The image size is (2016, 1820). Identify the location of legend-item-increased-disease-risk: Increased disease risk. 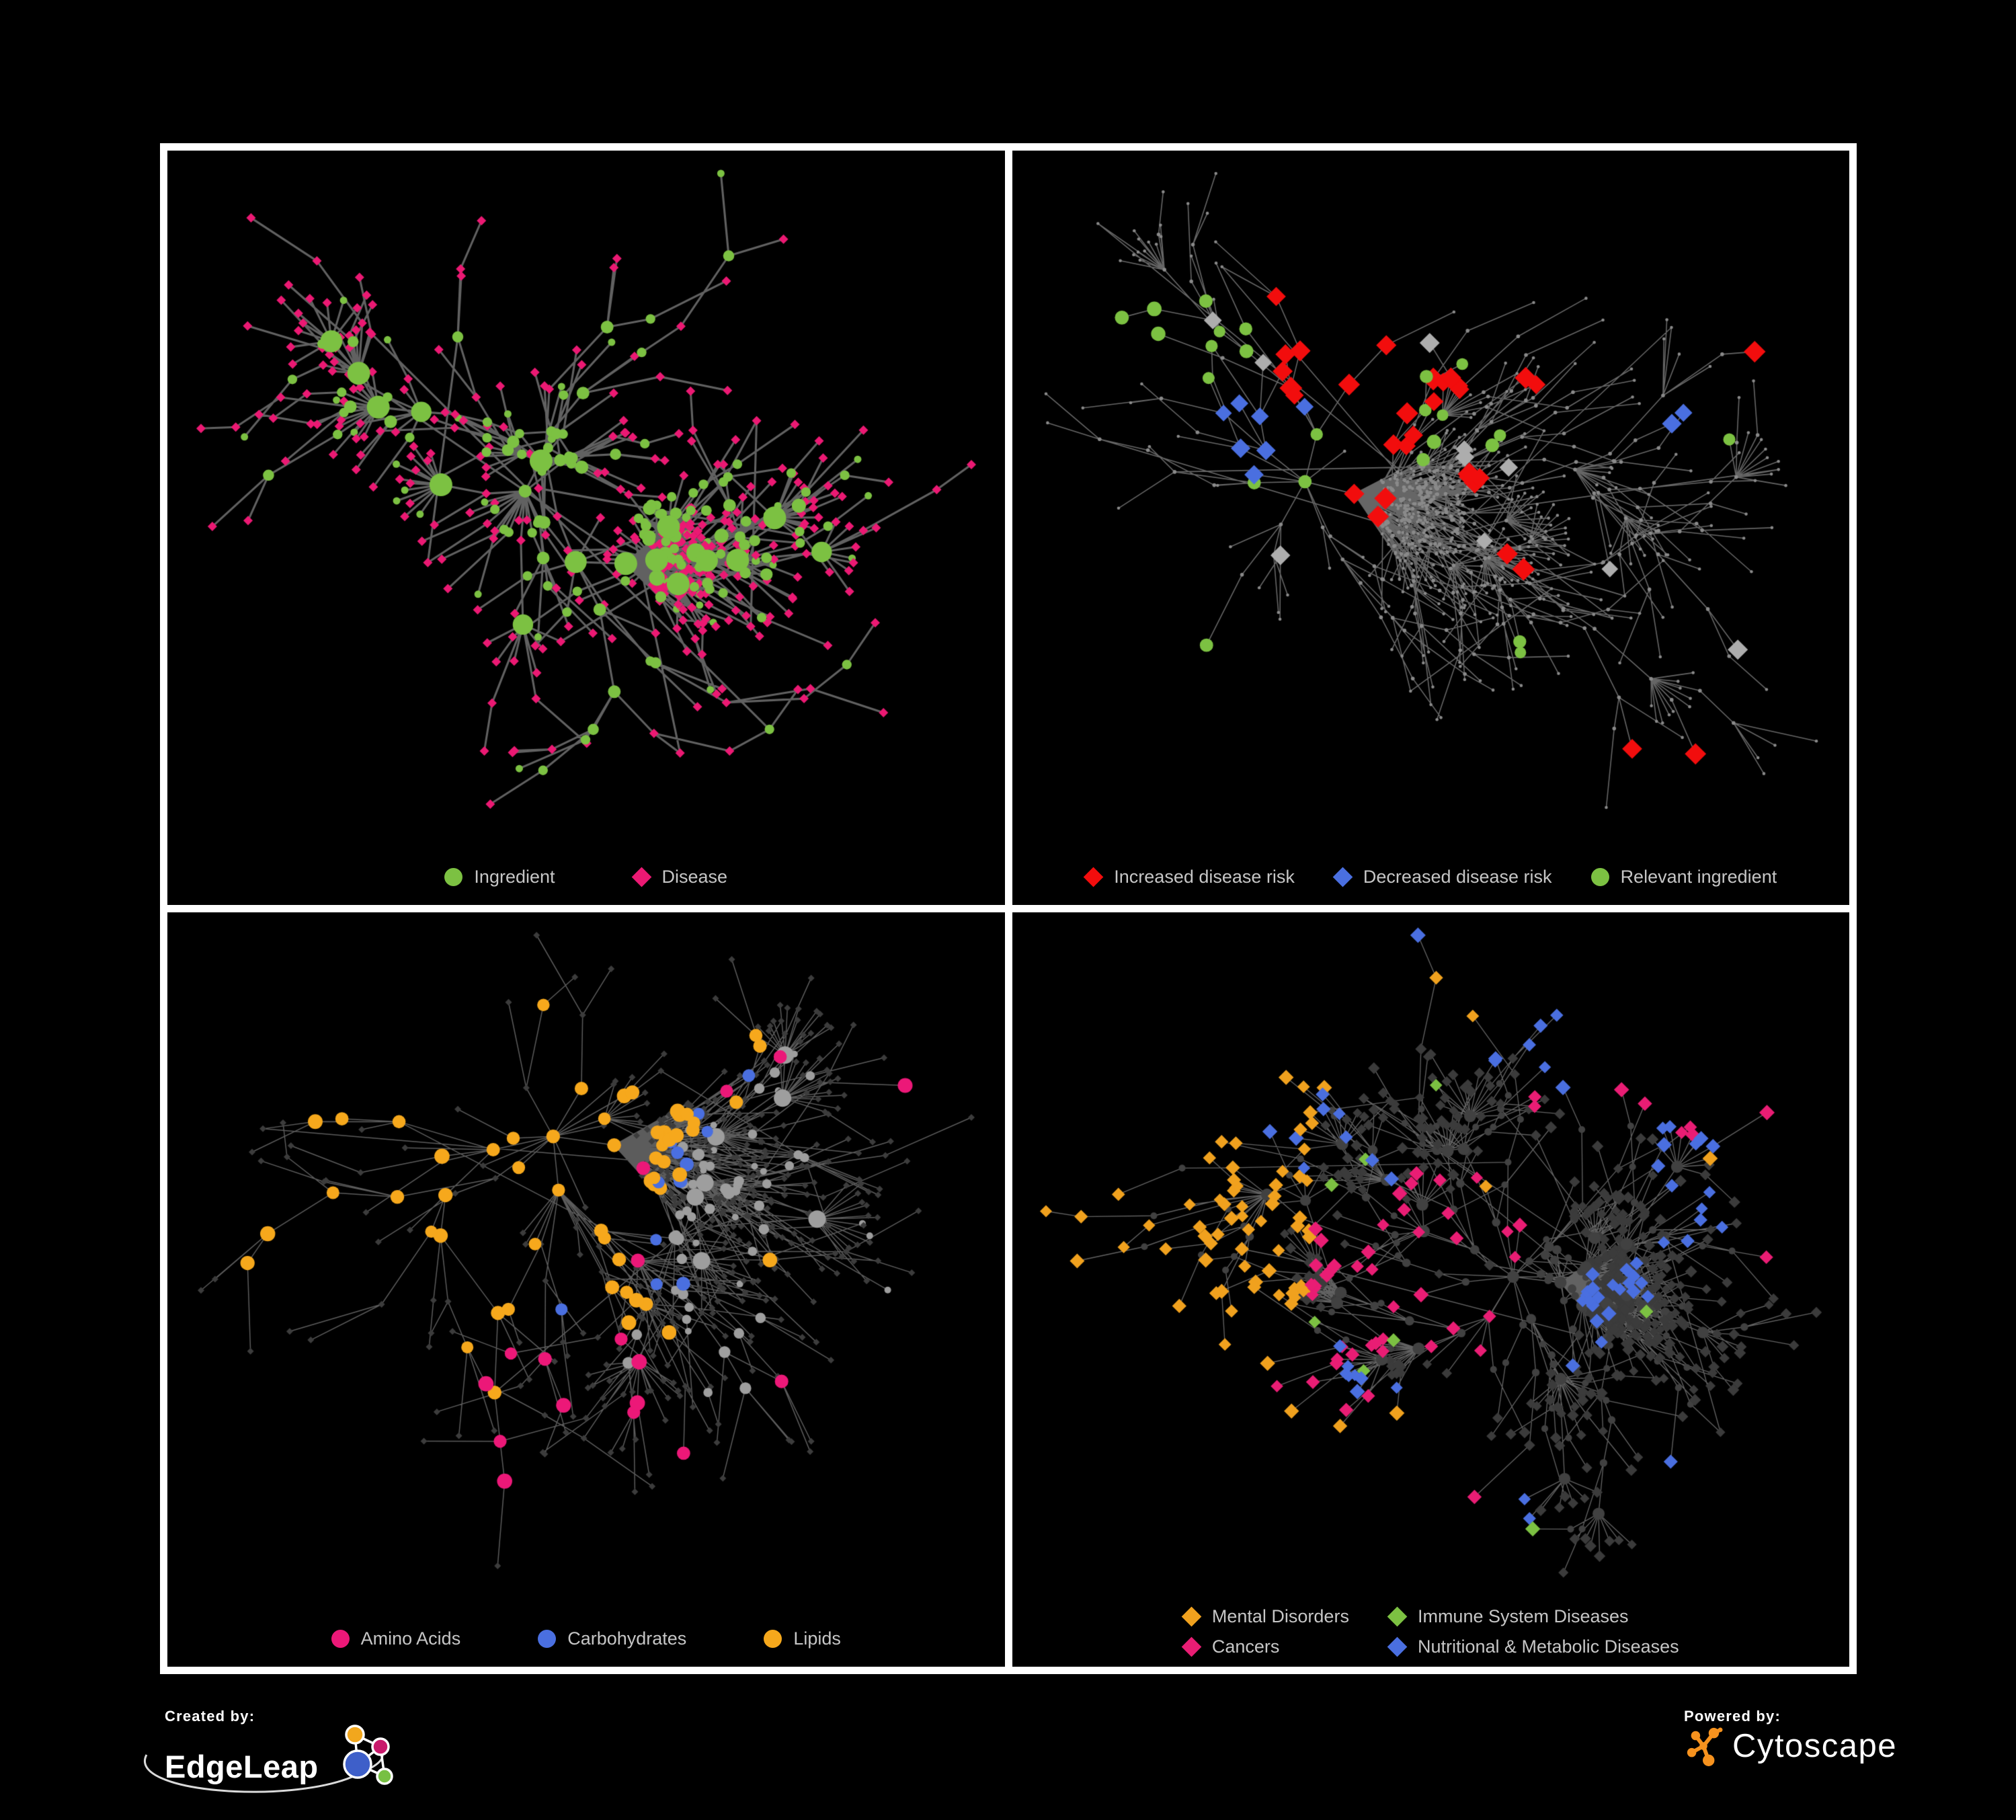
(1189, 877).